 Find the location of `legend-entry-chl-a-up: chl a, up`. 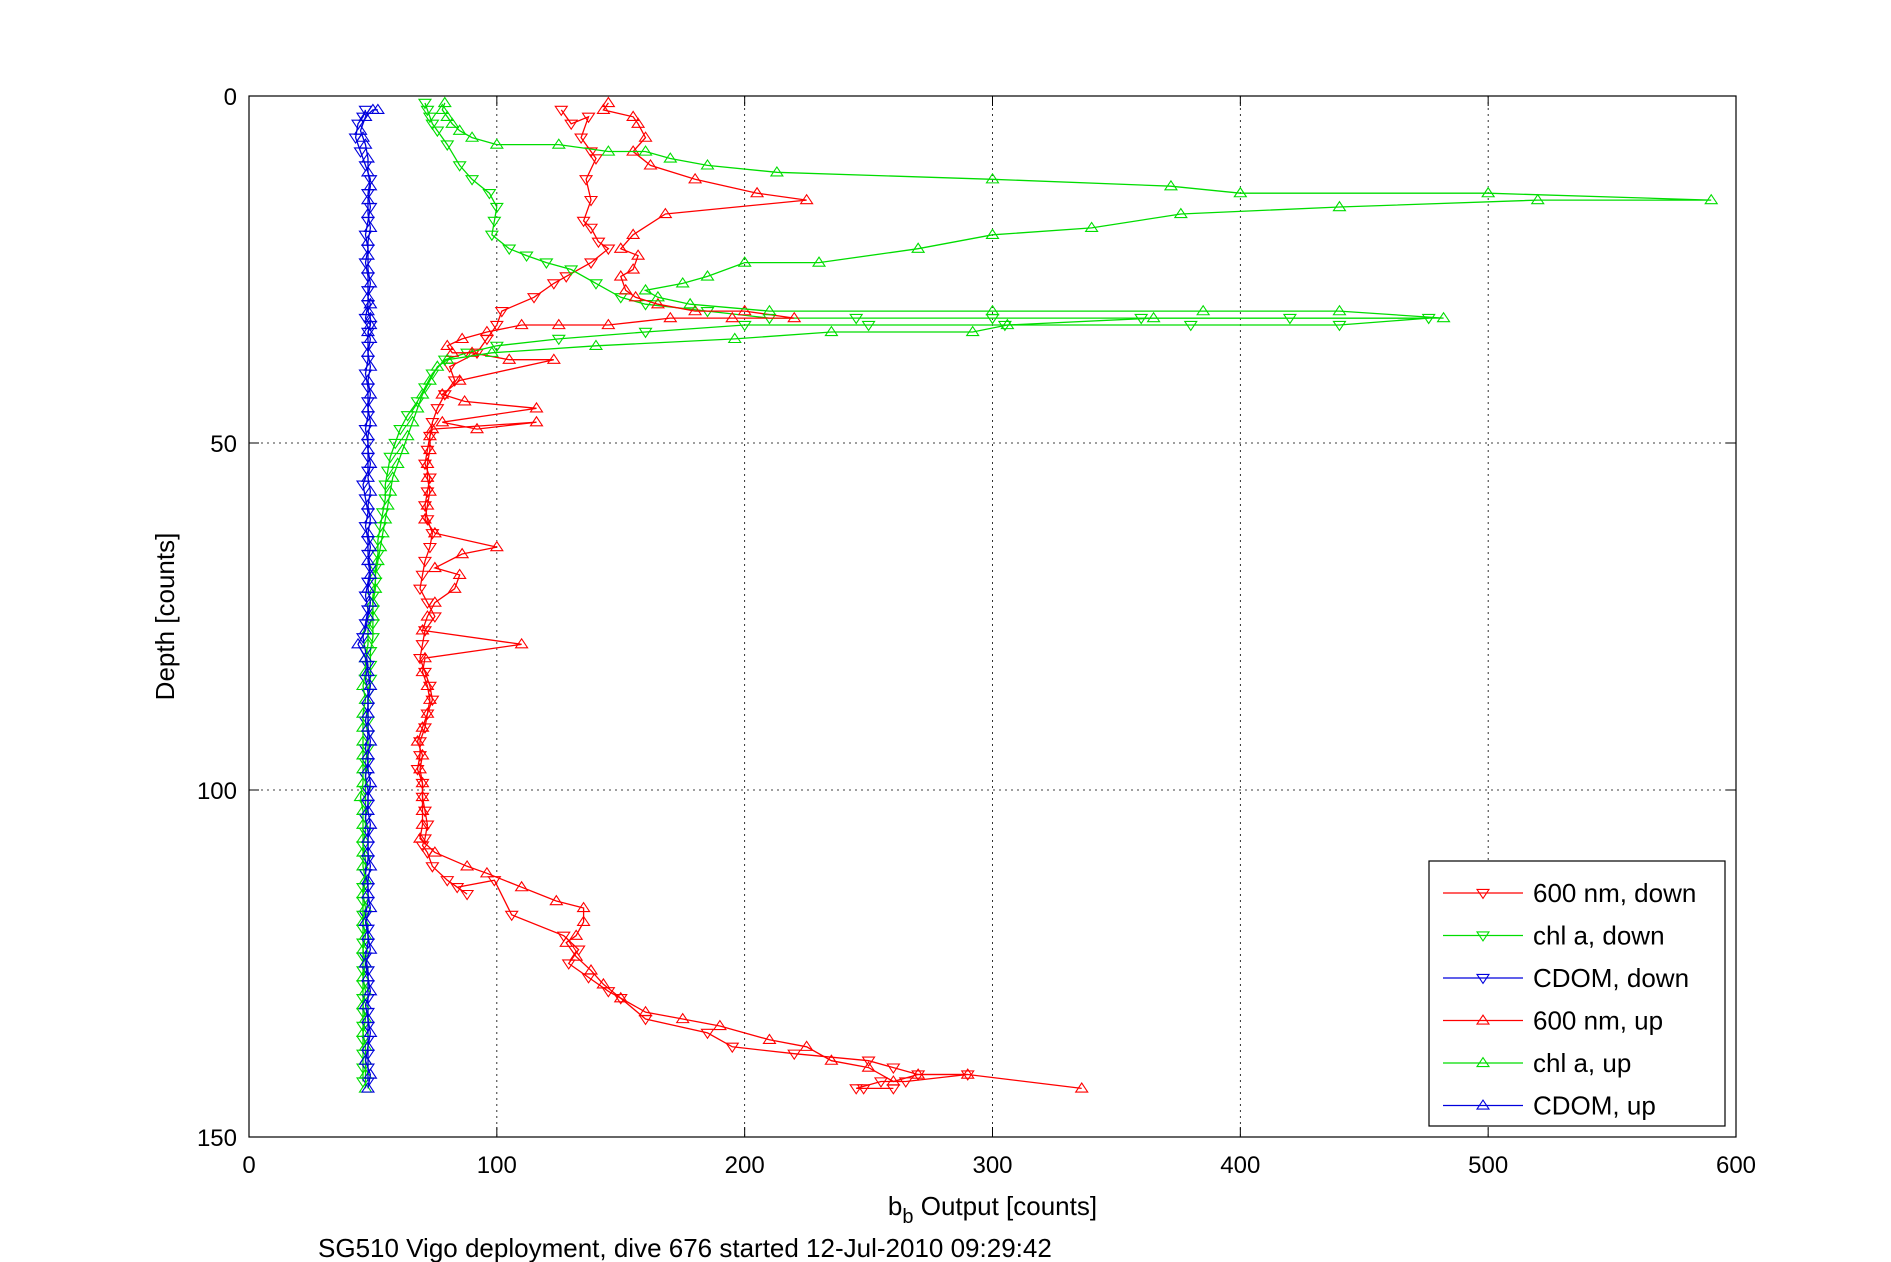

legend-entry-chl-a-up: chl a, up is located at coordinates (1537, 1063).